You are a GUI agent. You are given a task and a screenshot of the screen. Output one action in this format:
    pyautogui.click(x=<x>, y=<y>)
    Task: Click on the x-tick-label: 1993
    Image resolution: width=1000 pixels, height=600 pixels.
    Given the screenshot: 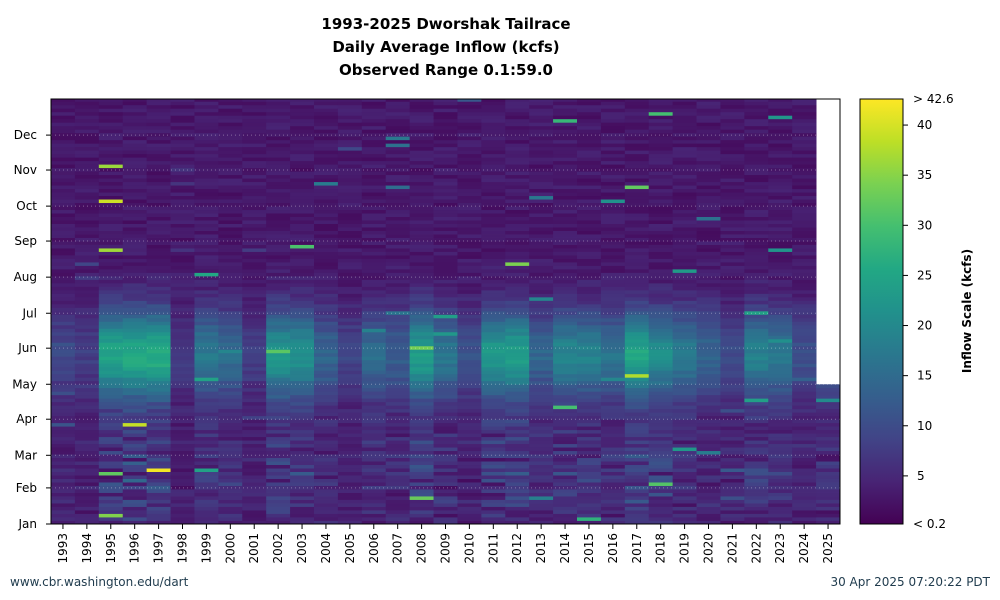 What is the action you would take?
    pyautogui.click(x=63, y=548)
    